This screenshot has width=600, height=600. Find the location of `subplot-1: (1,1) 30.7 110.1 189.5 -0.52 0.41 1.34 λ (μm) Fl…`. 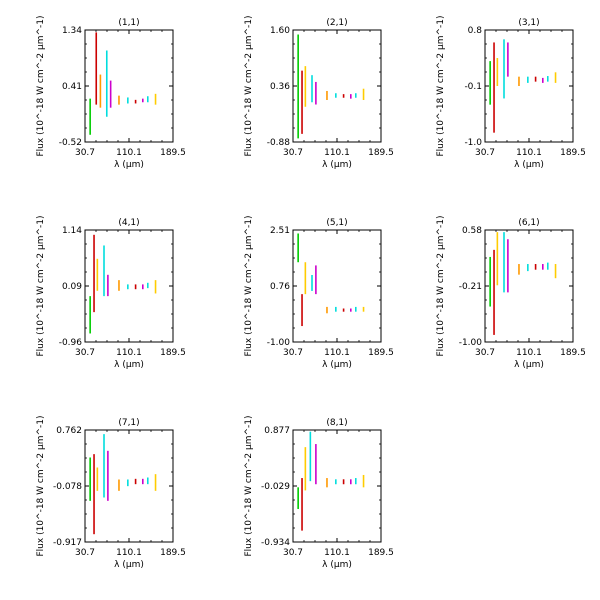

subplot-1: (1,1) 30.7 110.1 189.5 -0.52 0.41 1.34 λ (μm) Fl… is located at coordinates (111, 92).